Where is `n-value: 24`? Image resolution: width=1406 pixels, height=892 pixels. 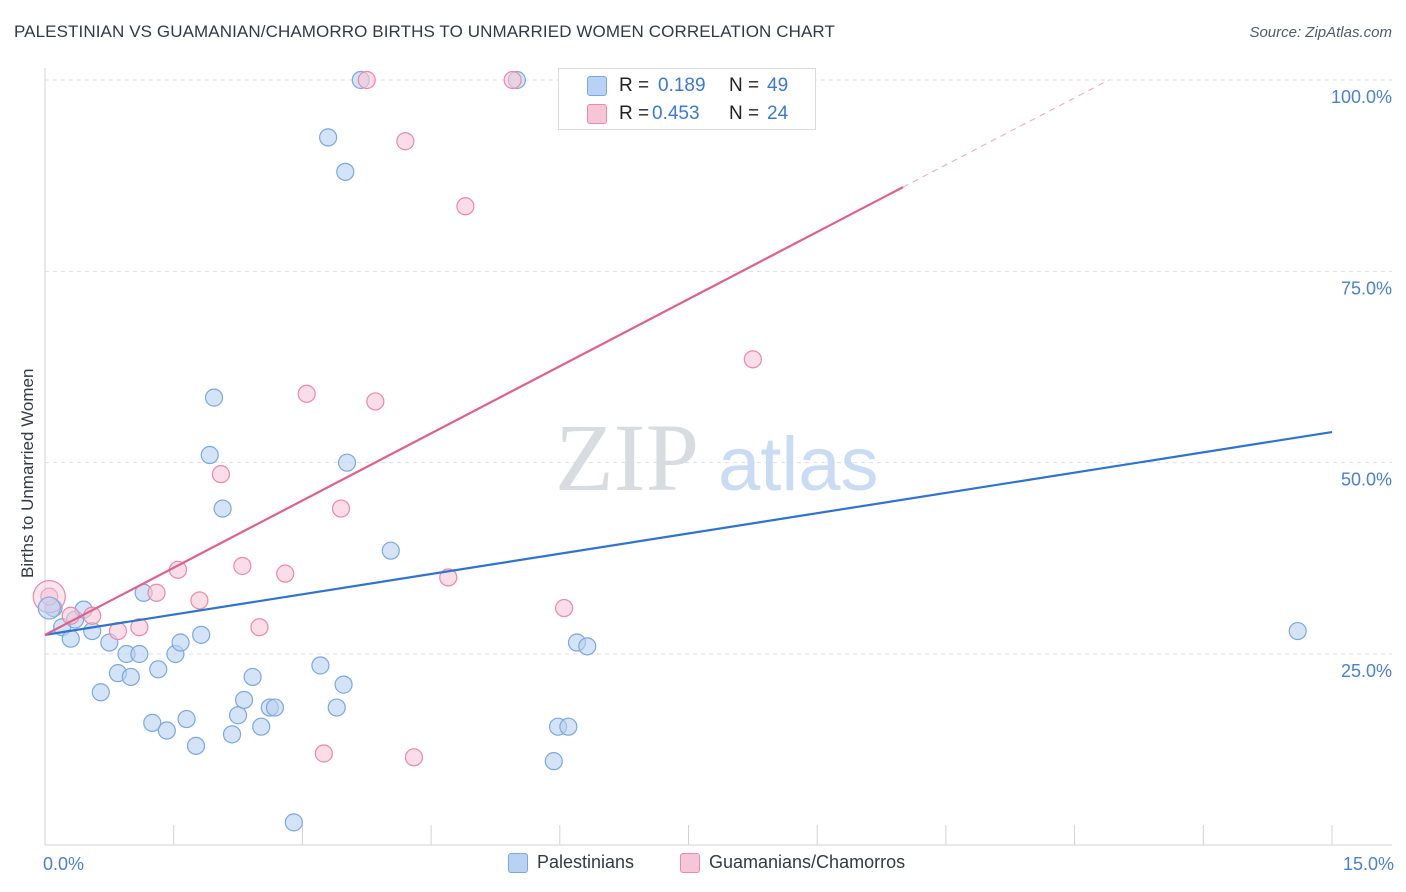 n-value: 24 is located at coordinates (778, 113).